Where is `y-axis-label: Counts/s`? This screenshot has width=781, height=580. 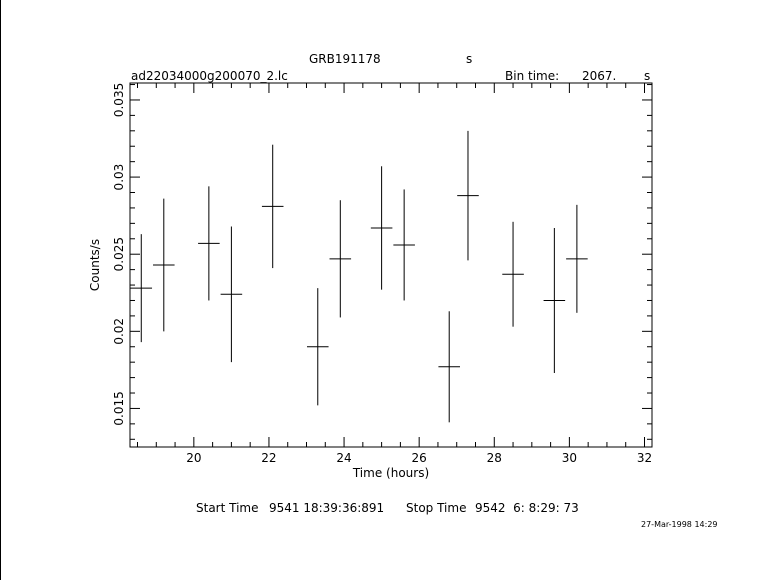
y-axis-label: Counts/s is located at coordinates (95, 265).